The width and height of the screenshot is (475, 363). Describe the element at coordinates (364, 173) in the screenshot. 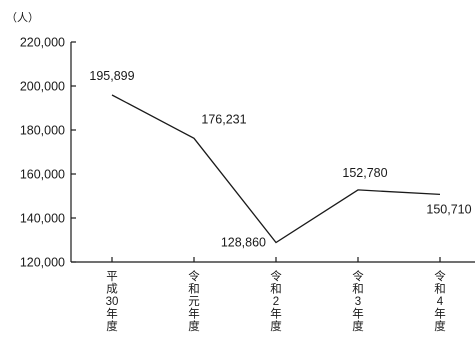

I see `data-label: 152,780` at that location.